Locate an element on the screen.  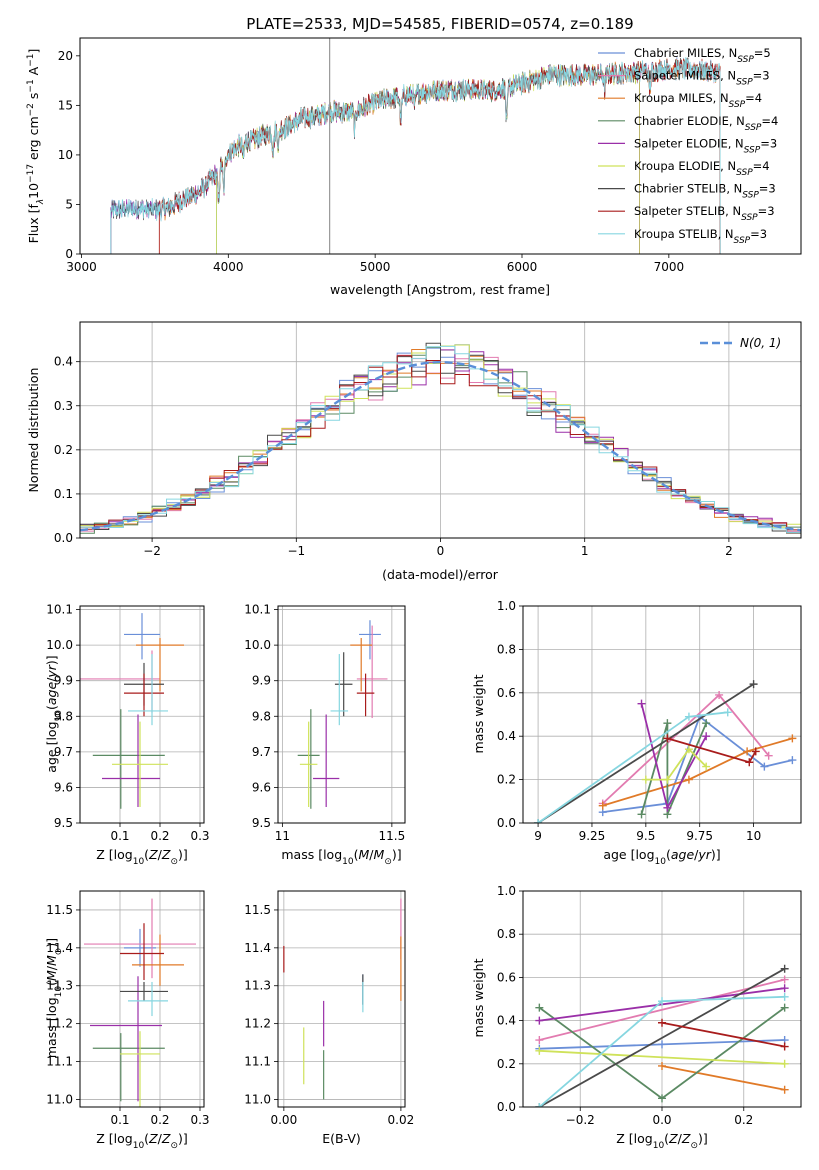
x-tick-label: −0.2 is located at coordinates (580, 1120).